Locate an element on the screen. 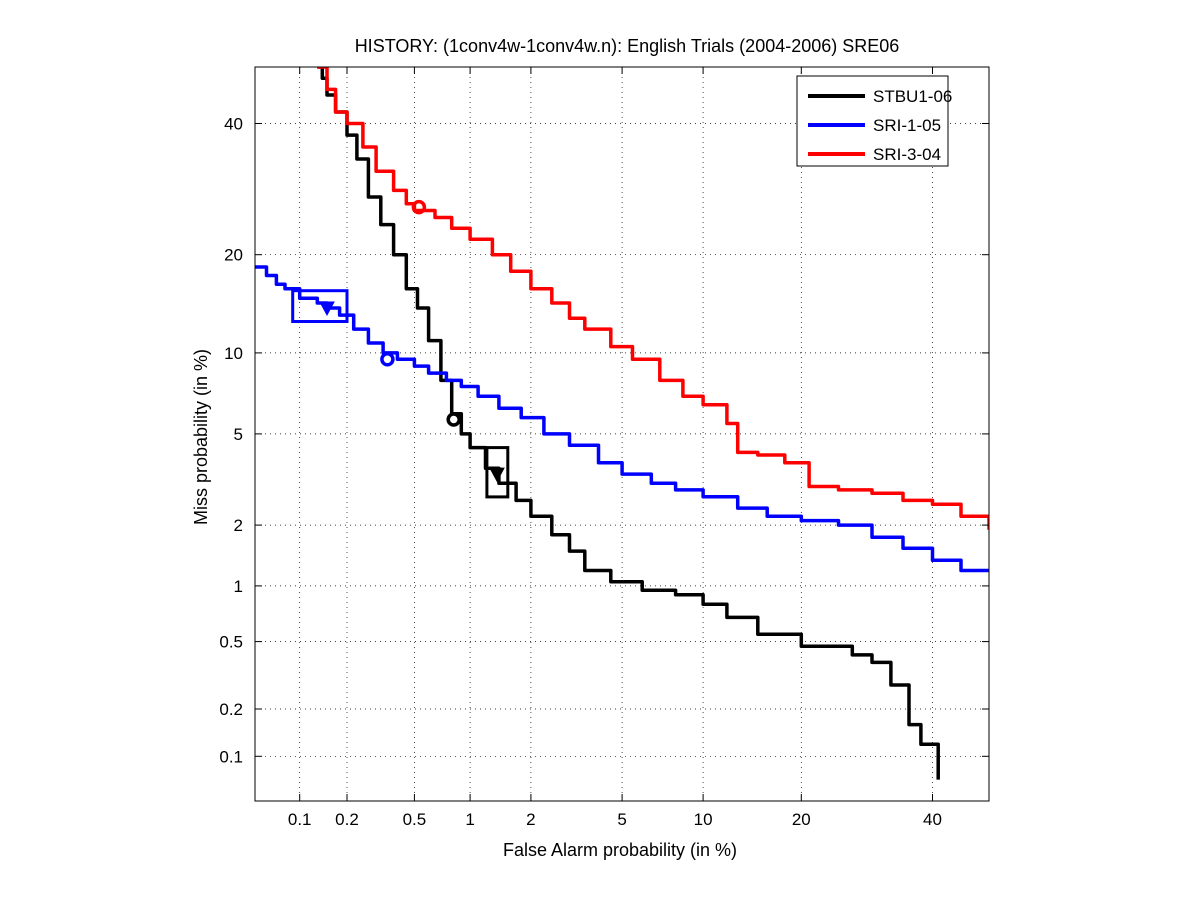 The width and height of the screenshot is (1201, 900). x-tick-label: 2 is located at coordinates (530, 819).